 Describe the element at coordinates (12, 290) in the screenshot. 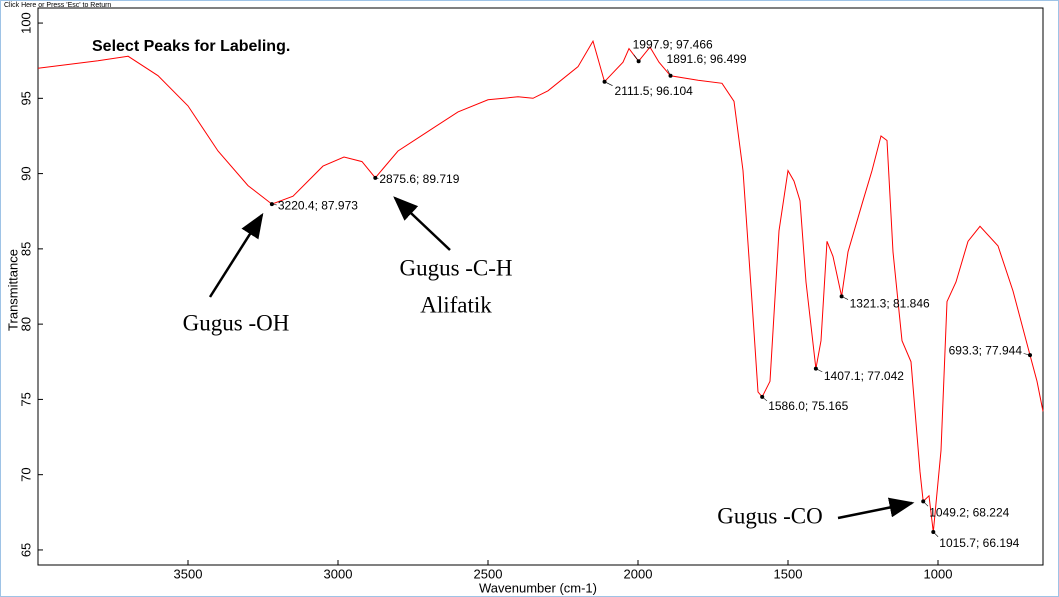

I see `y-axis-label: Transmittance` at that location.